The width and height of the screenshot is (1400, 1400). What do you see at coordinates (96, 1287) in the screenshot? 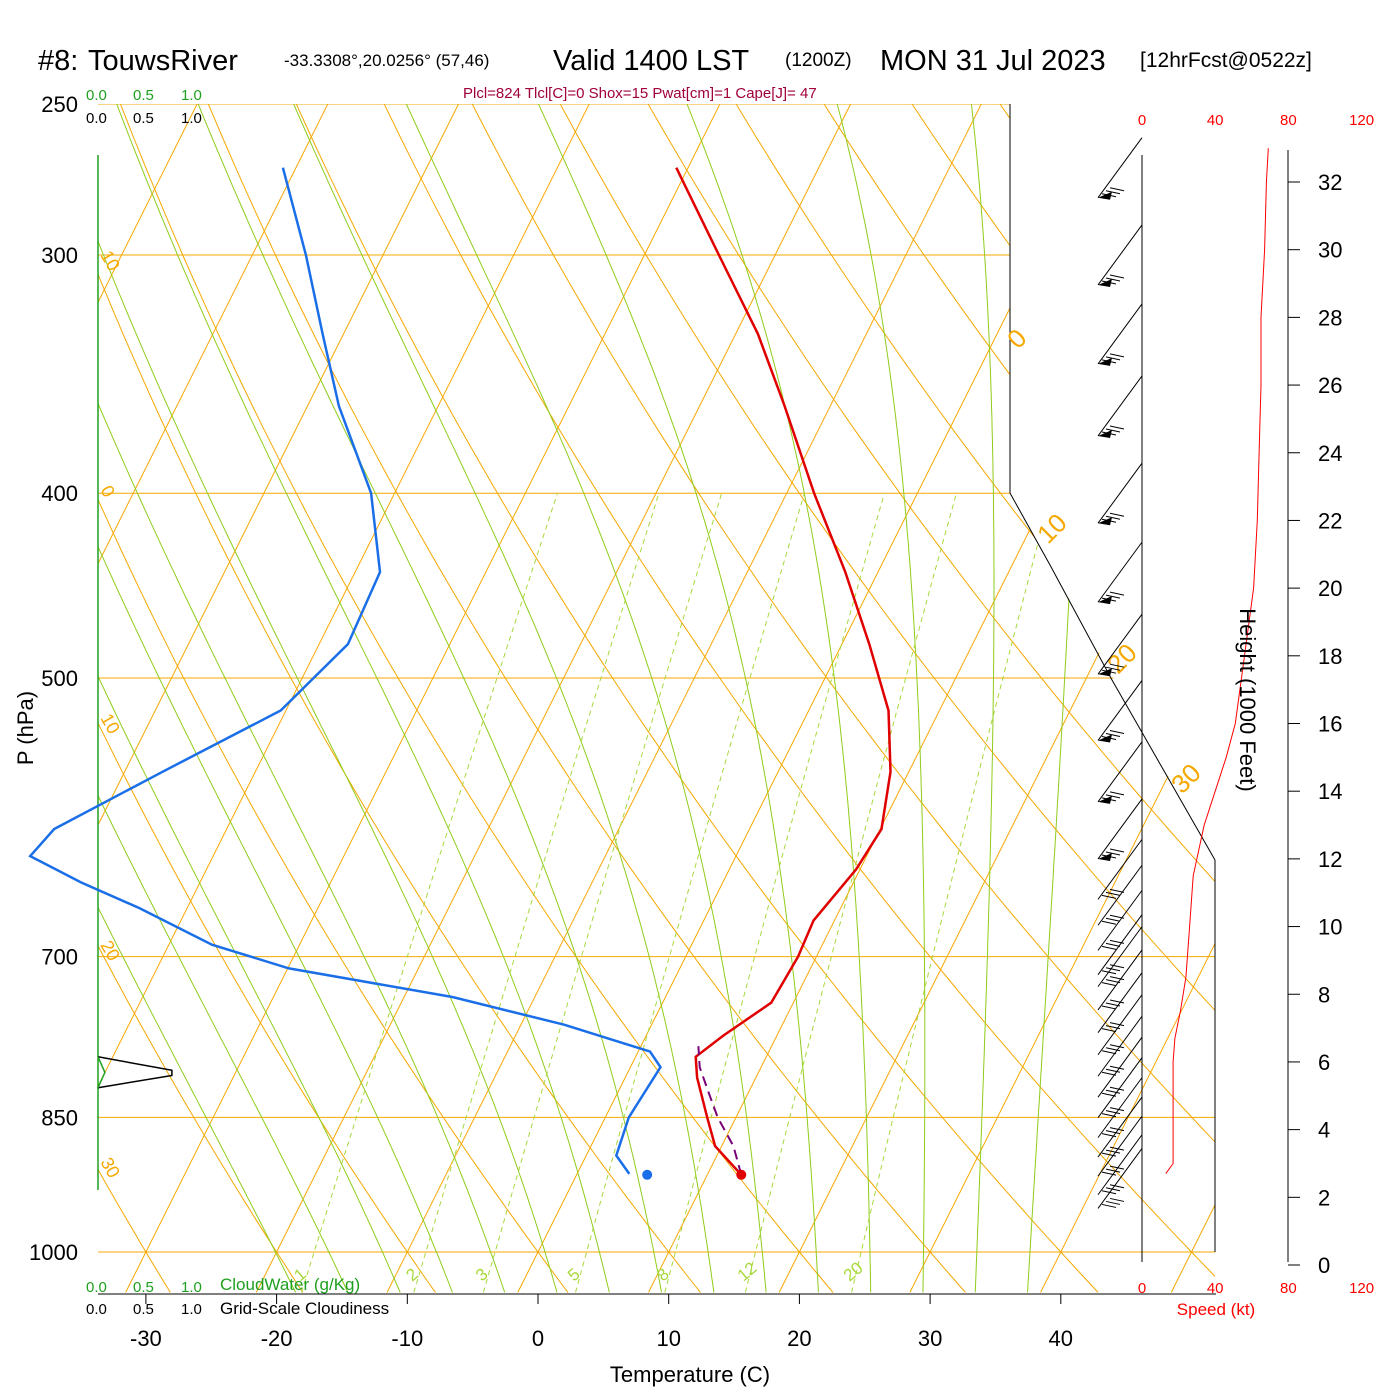
I see `cloud-scale-bottom-green-0: 0.0` at bounding box center [96, 1287].